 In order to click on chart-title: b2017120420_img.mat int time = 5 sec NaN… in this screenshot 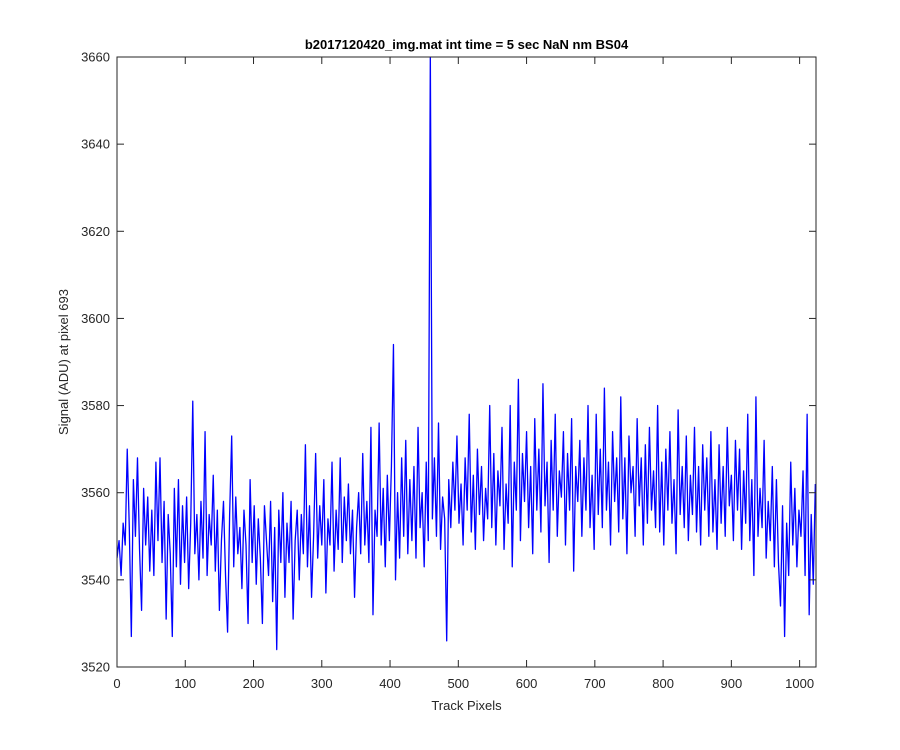, I will do `click(467, 44)`.